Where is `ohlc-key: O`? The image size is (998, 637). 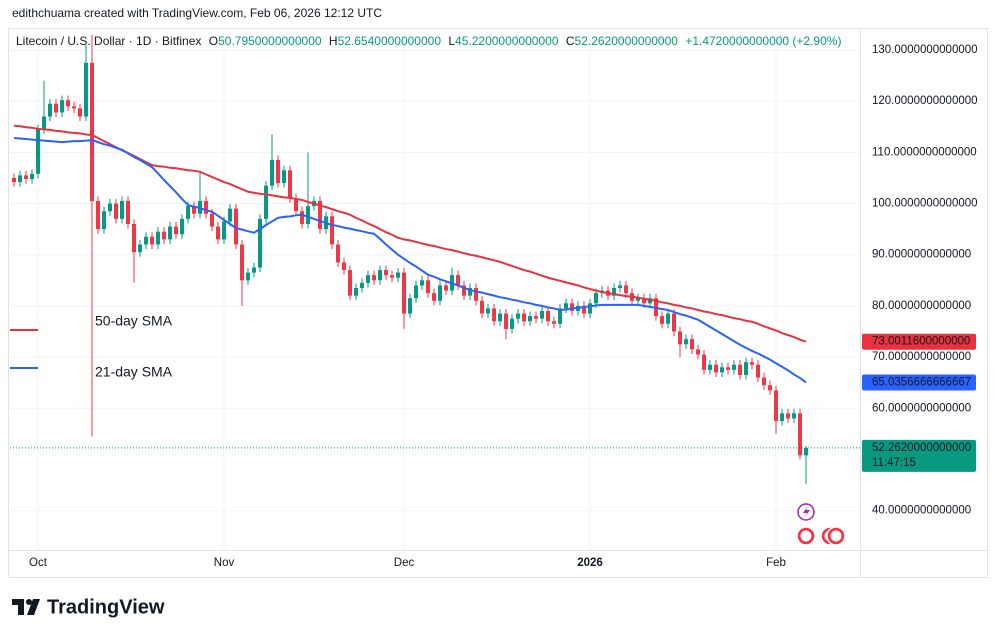
ohlc-key: O is located at coordinates (213, 41).